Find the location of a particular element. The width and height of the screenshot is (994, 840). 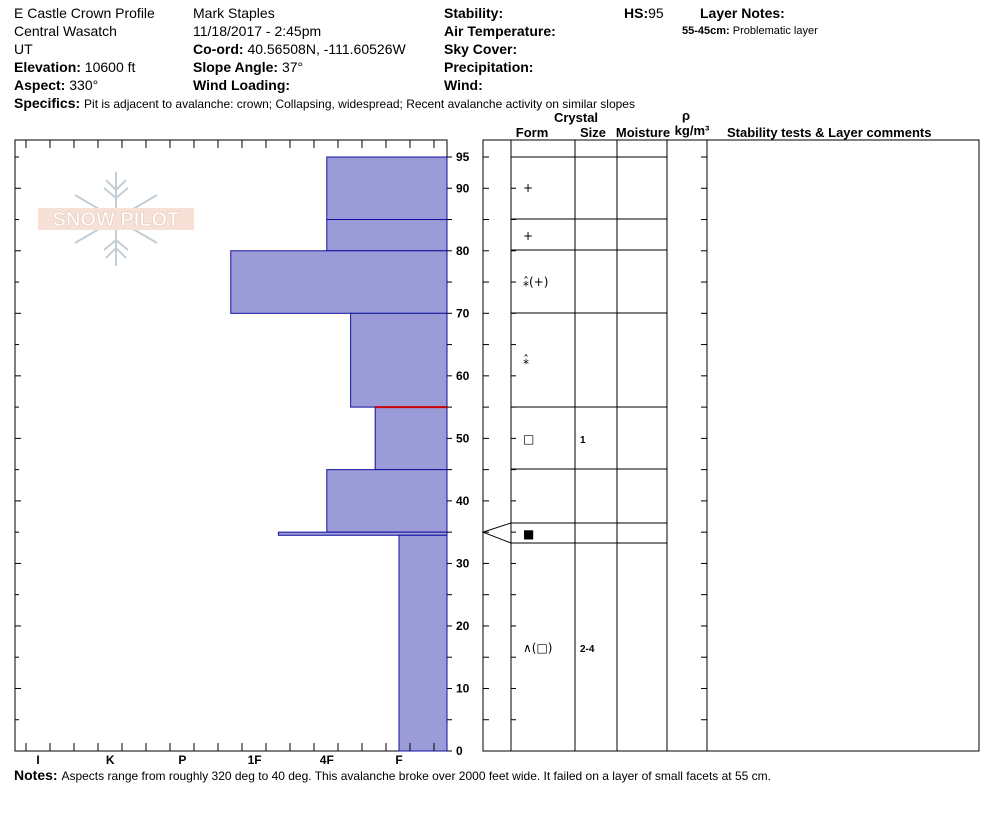

precip-label: Precipitation: is located at coordinates (489, 67).